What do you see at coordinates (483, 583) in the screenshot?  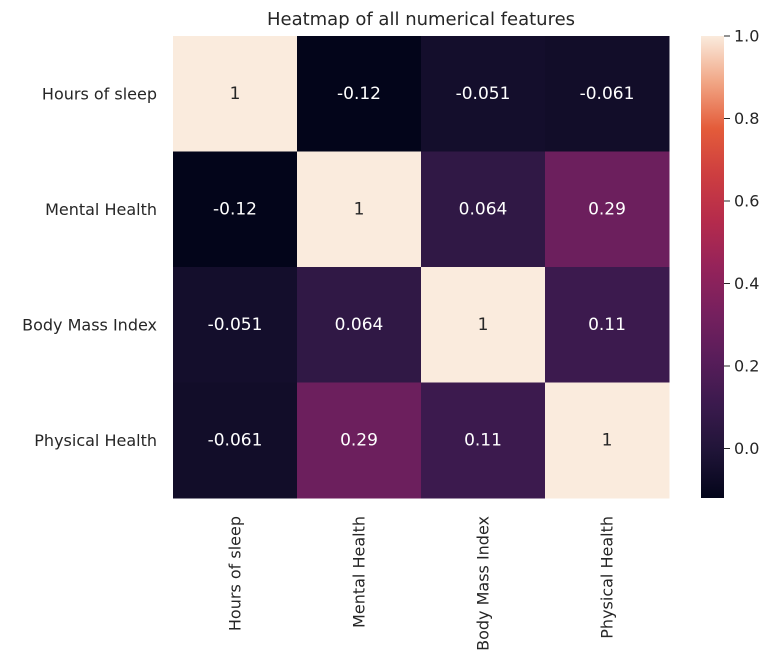 I see `x-tick-label: Body Mass Index` at bounding box center [483, 583].